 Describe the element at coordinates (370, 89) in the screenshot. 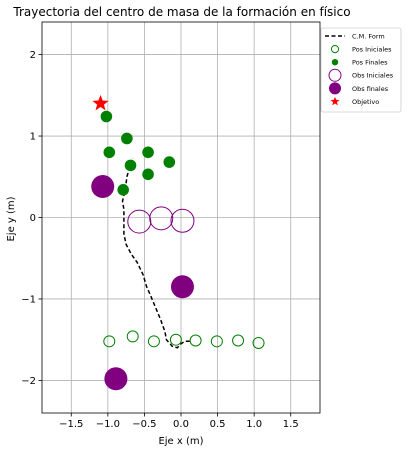

I see `legend-label: Obs finales` at that location.